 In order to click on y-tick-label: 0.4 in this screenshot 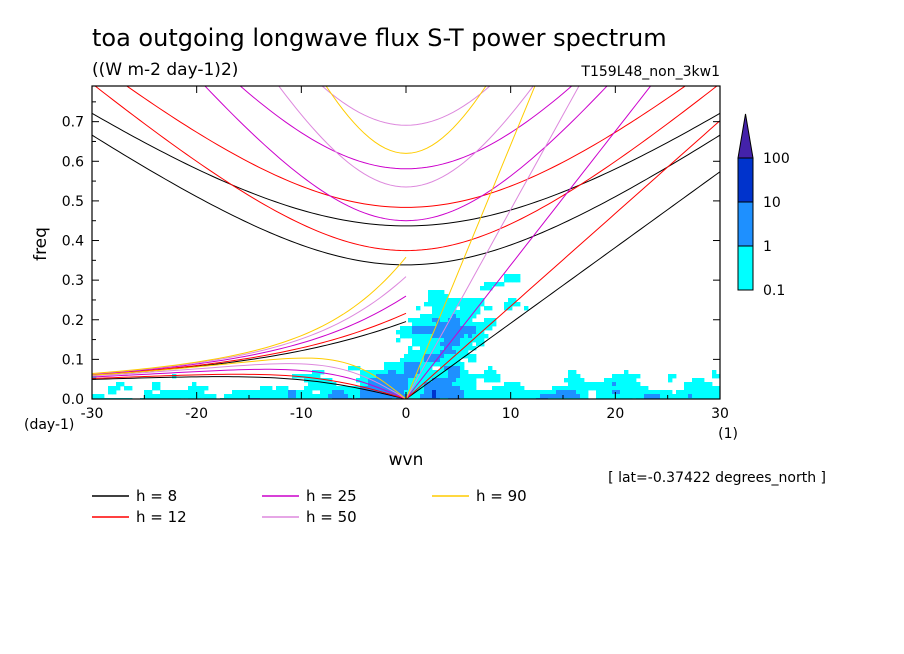, I will do `click(73, 242)`.